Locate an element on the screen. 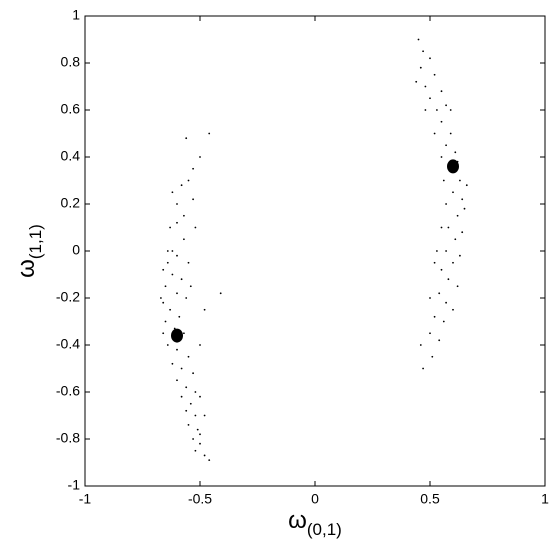 The height and width of the screenshot is (554, 554). y-tick-label: 0.2 is located at coordinates (71, 203).